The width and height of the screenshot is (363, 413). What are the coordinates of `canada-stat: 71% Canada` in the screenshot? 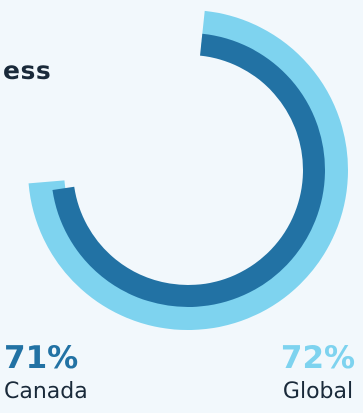 It's located at (46, 373).